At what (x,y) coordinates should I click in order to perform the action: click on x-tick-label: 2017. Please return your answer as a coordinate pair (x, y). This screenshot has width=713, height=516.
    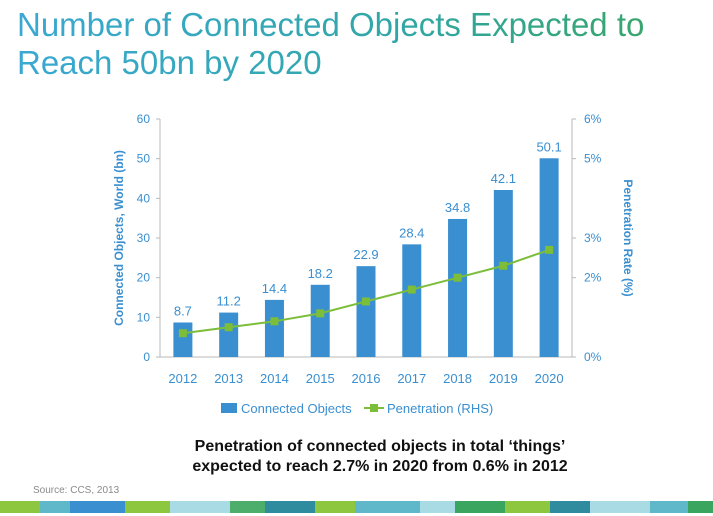
    Looking at the image, I should click on (411, 378).